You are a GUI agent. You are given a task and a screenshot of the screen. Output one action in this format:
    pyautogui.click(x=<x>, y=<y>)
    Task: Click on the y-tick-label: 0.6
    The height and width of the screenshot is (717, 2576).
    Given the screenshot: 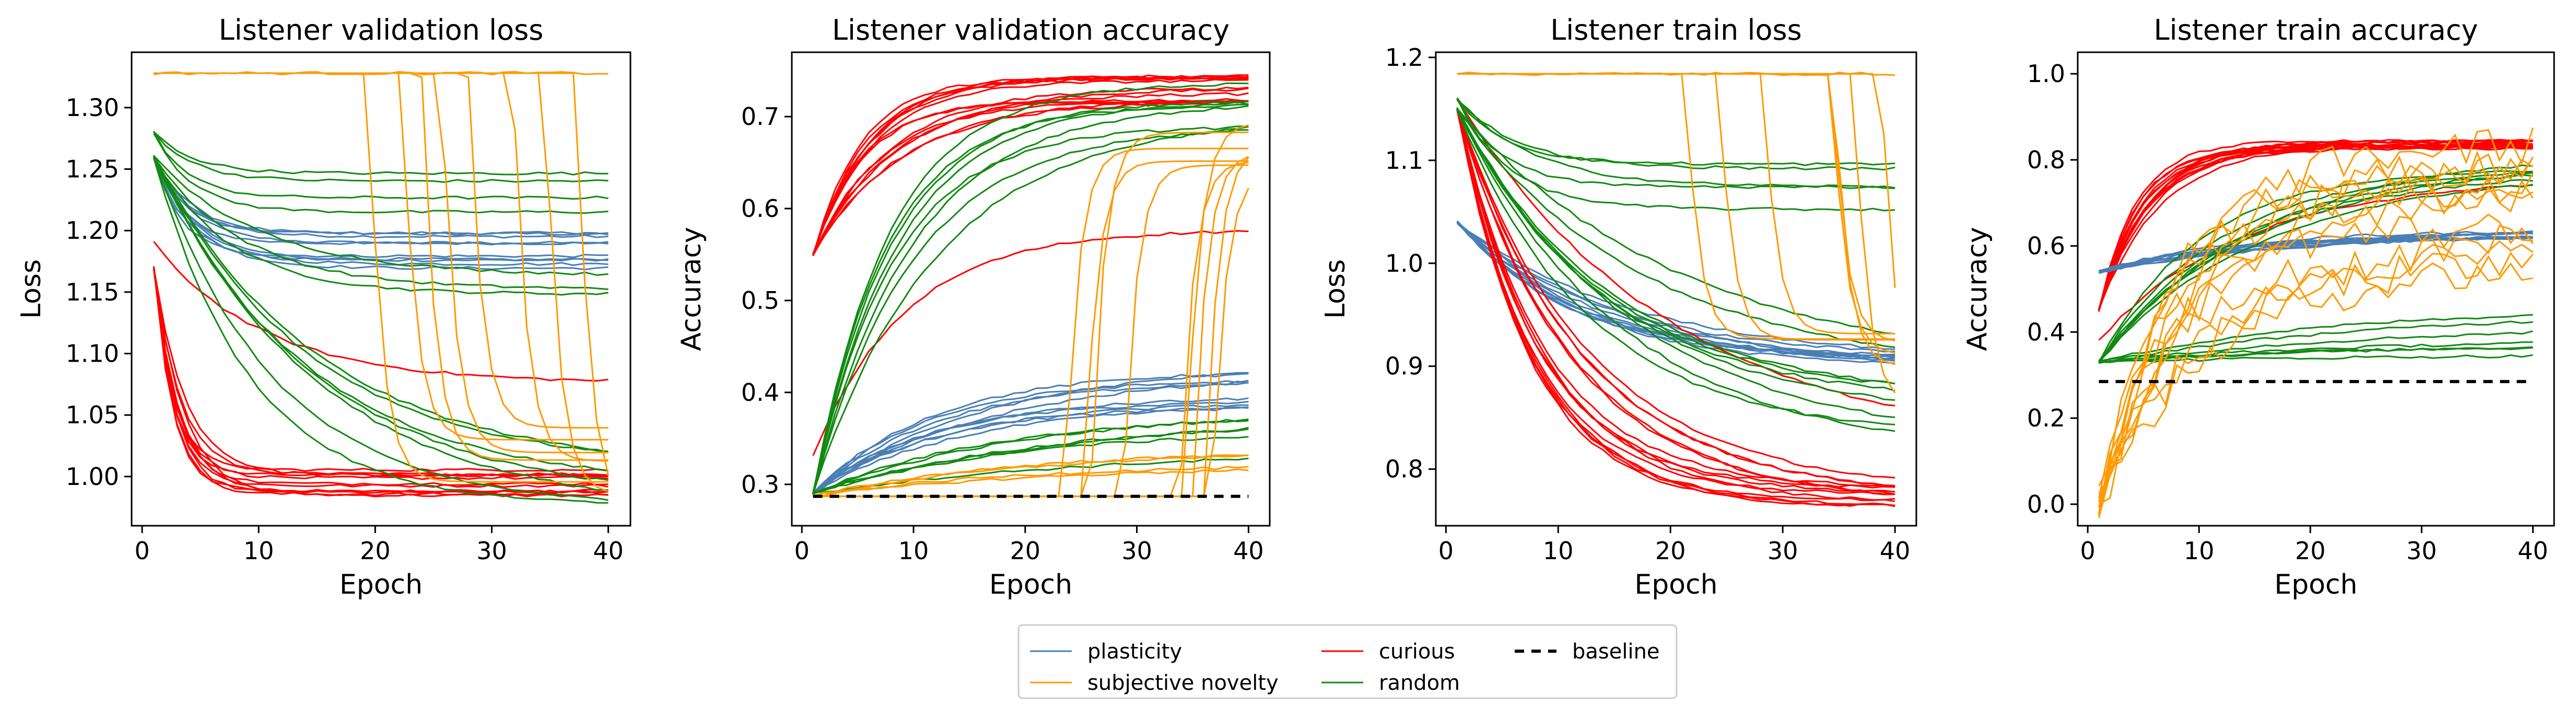 What is the action you would take?
    pyautogui.click(x=2046, y=246)
    